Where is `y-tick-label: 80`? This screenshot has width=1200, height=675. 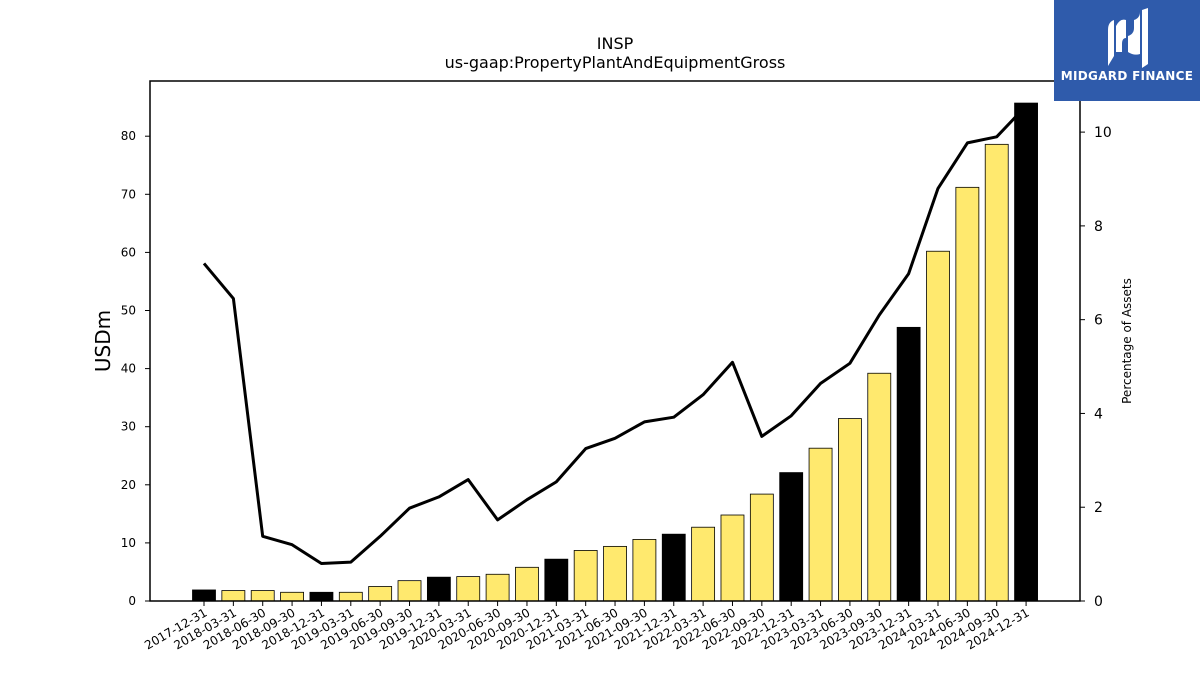 y-tick-label: 80 is located at coordinates (128, 136).